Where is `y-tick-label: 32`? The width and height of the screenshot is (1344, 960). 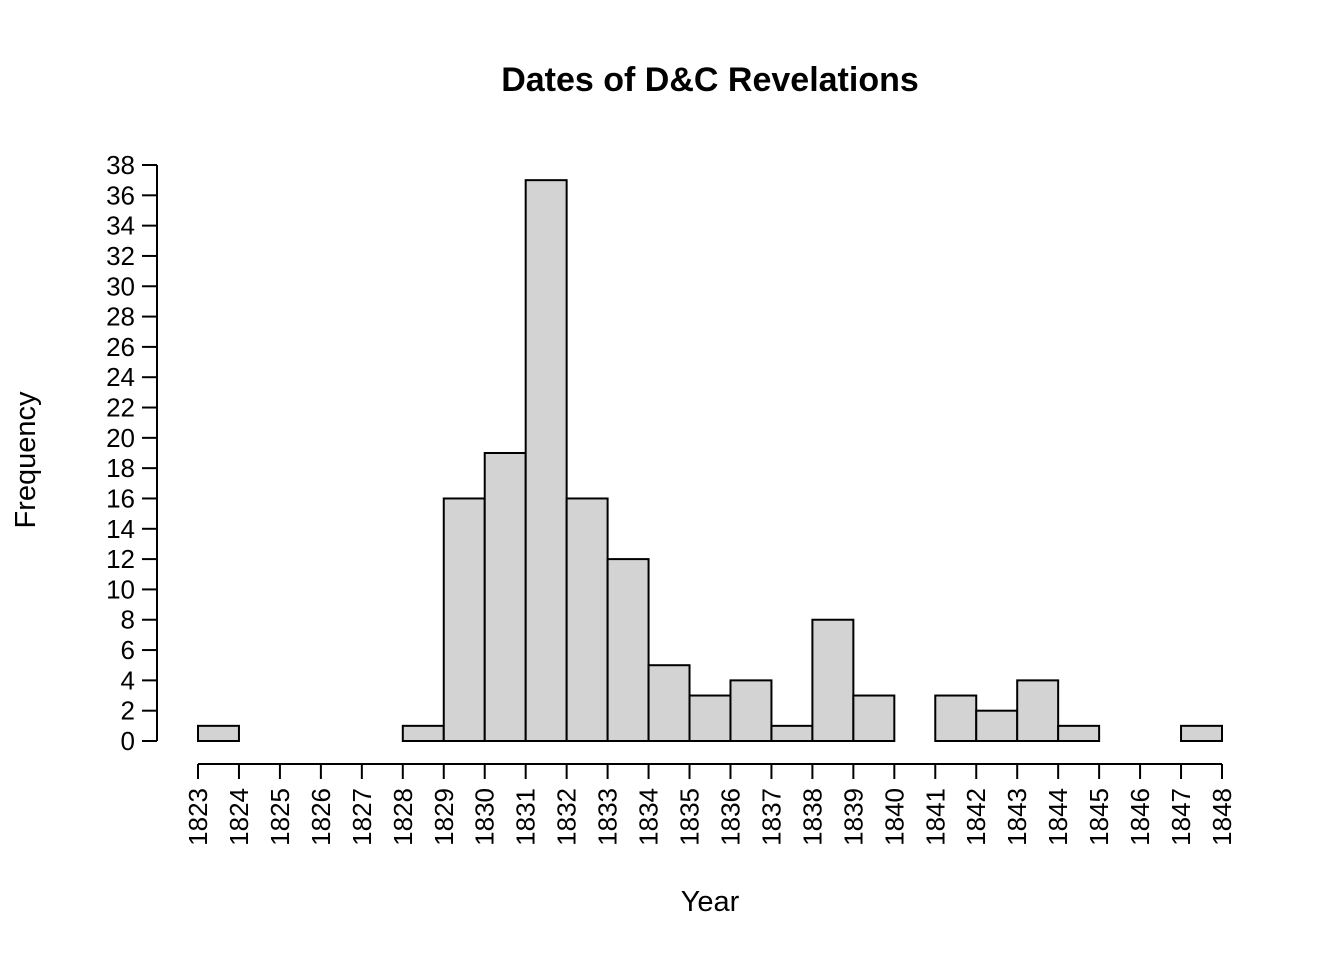 y-tick-label: 32 is located at coordinates (120, 256).